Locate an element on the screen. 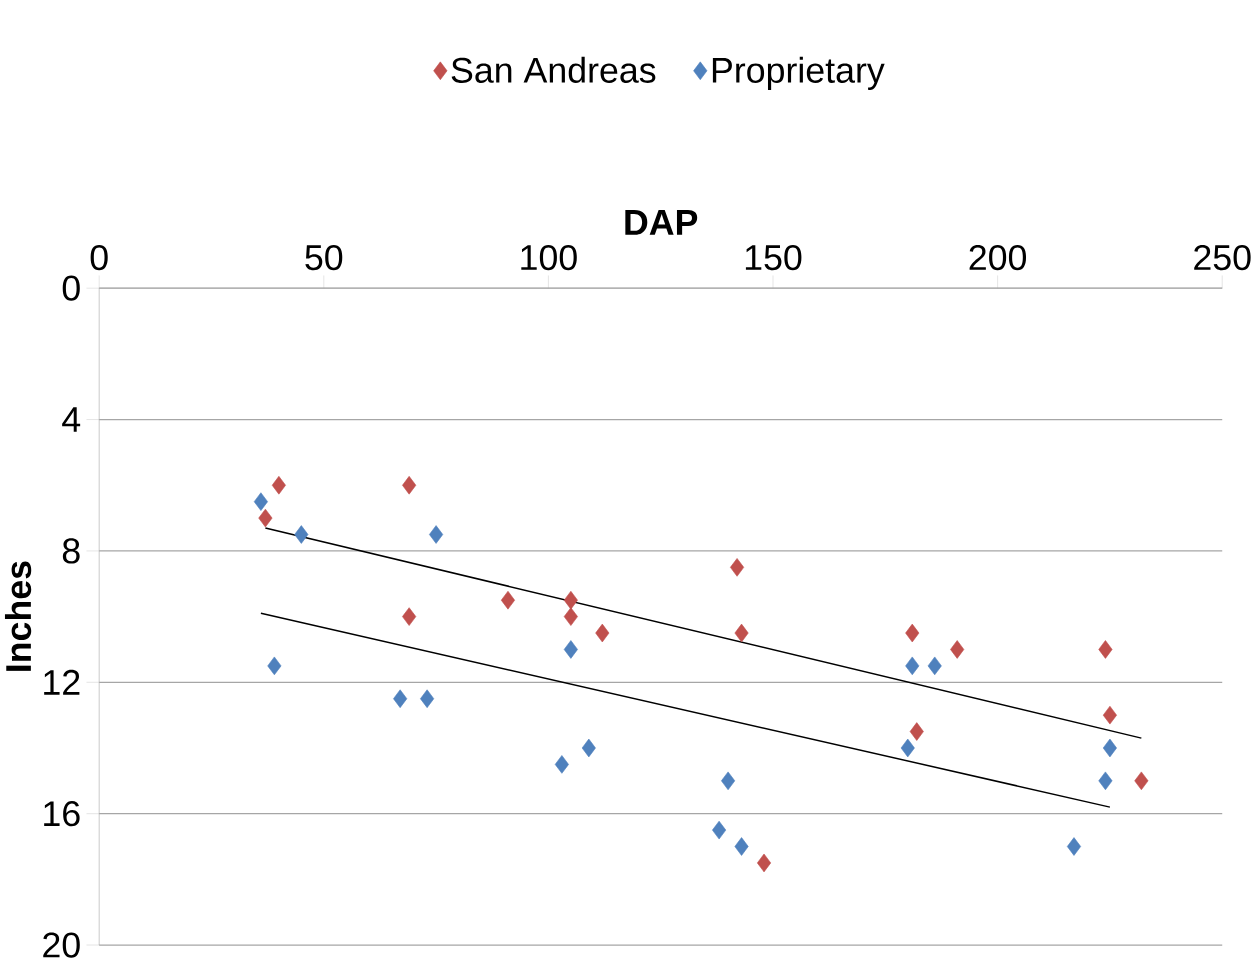  y-tick-label: 4 is located at coordinates (71, 420).